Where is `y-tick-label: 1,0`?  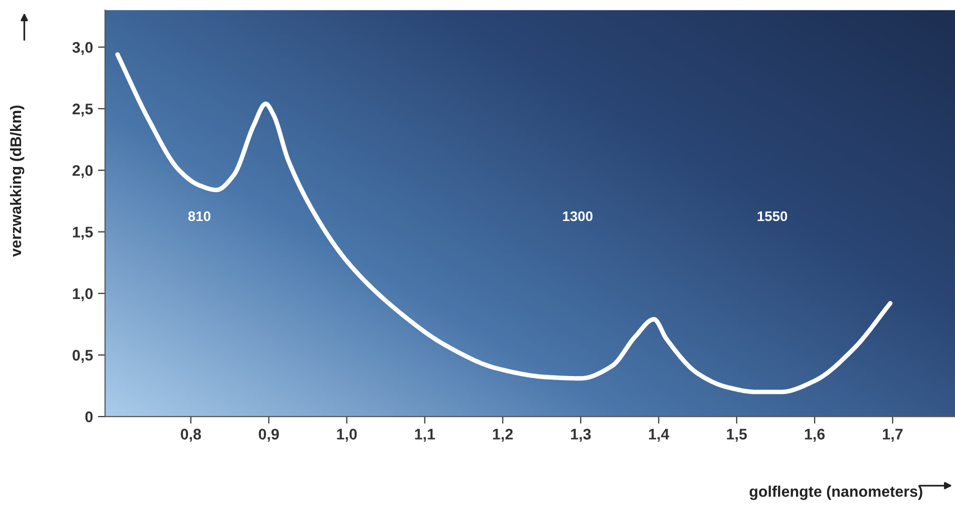
y-tick-label: 1,0 is located at coordinates (82, 295).